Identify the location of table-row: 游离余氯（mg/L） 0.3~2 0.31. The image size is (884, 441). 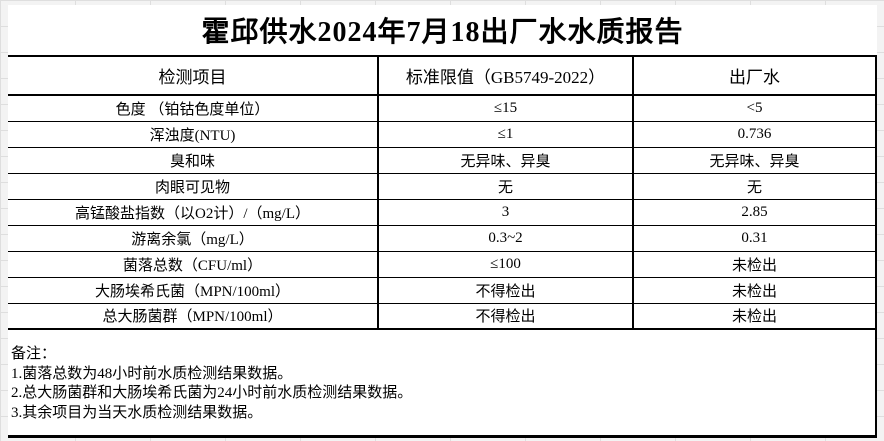
(441, 238).